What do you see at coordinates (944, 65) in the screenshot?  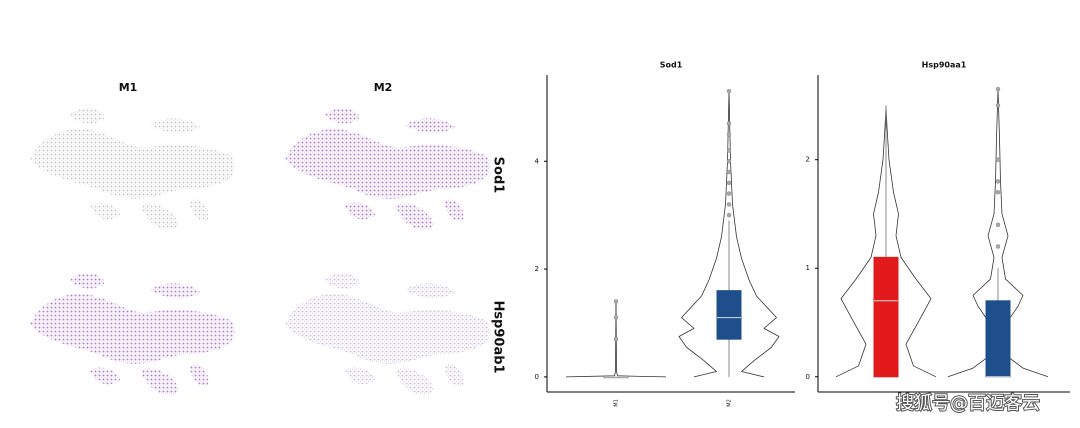 I see `chart-title: Hsp90aa1` at bounding box center [944, 65].